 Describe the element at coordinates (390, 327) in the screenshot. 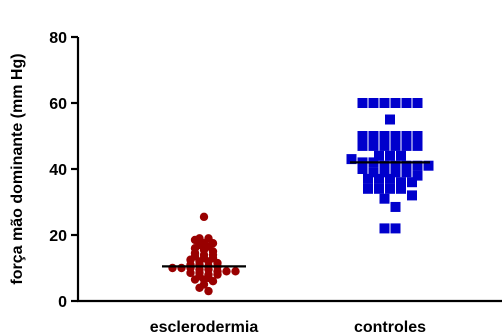

I see `category-label-controles: controles` at that location.